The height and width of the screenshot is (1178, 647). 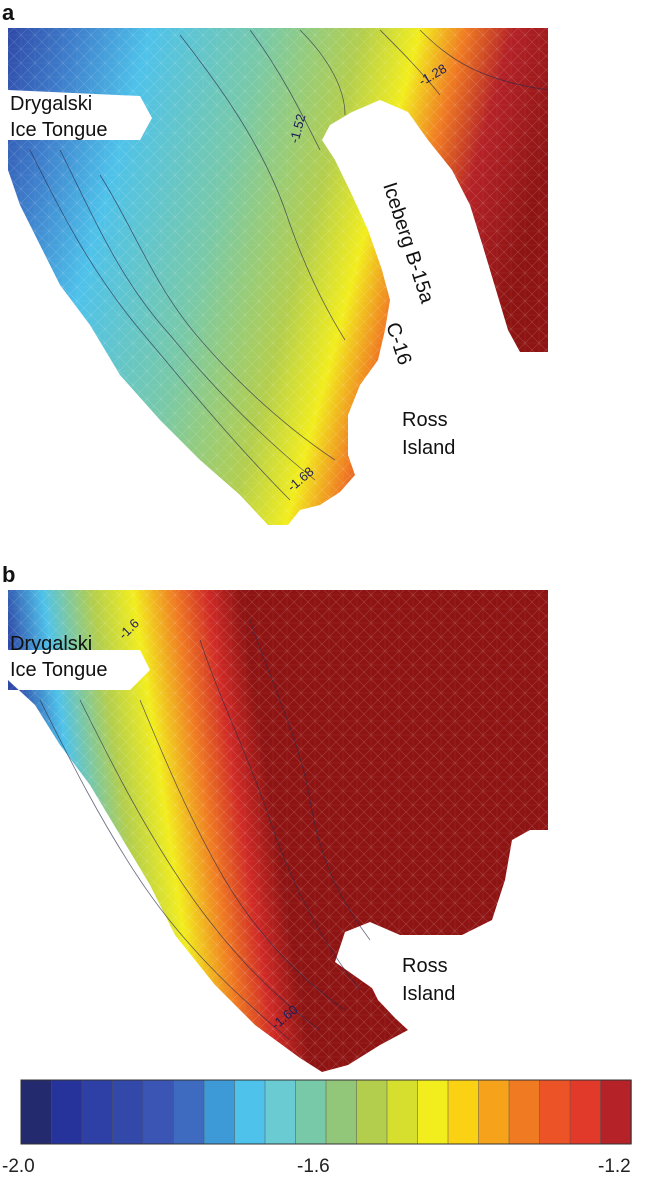 I want to click on colorbar-cells, so click(x=326, y=1112).